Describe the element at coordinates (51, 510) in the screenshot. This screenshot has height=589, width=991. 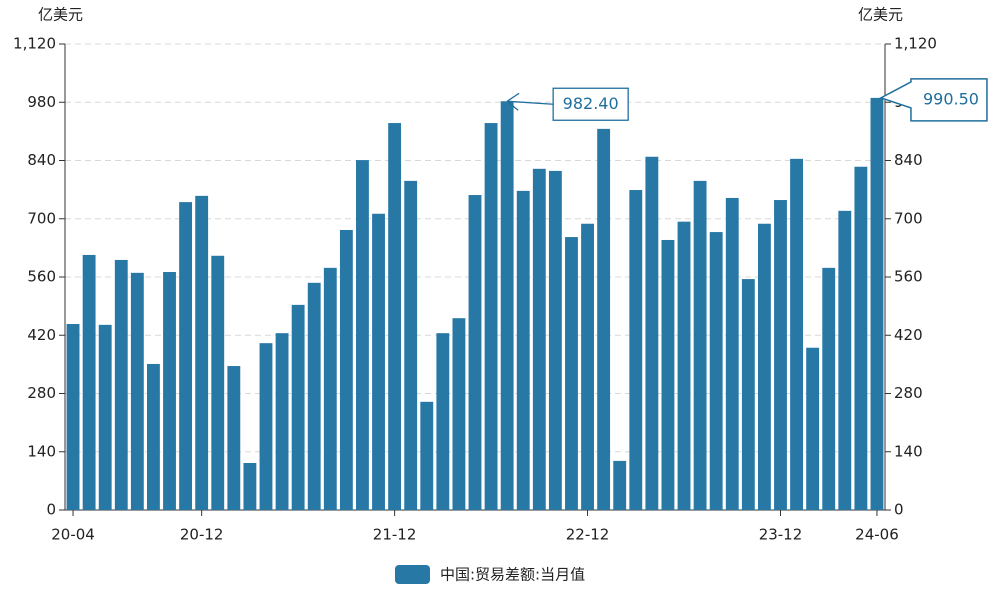
I see `y-tick-label: 0` at that location.